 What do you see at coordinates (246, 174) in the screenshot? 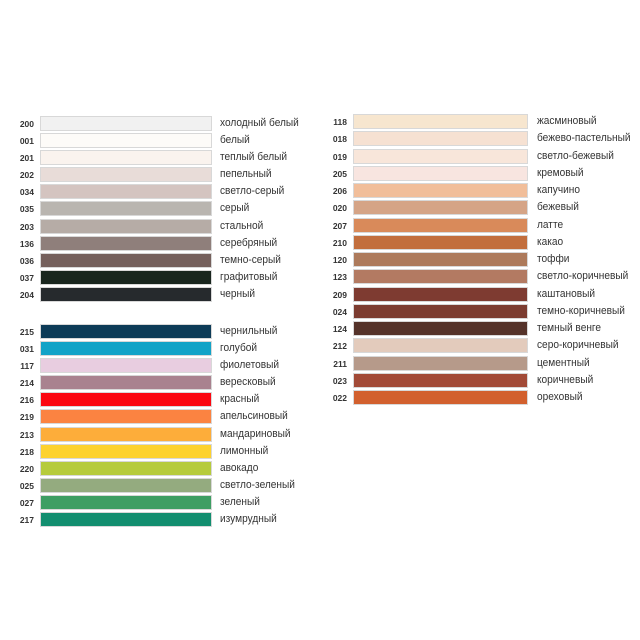
I see `color-name: пепельный` at bounding box center [246, 174].